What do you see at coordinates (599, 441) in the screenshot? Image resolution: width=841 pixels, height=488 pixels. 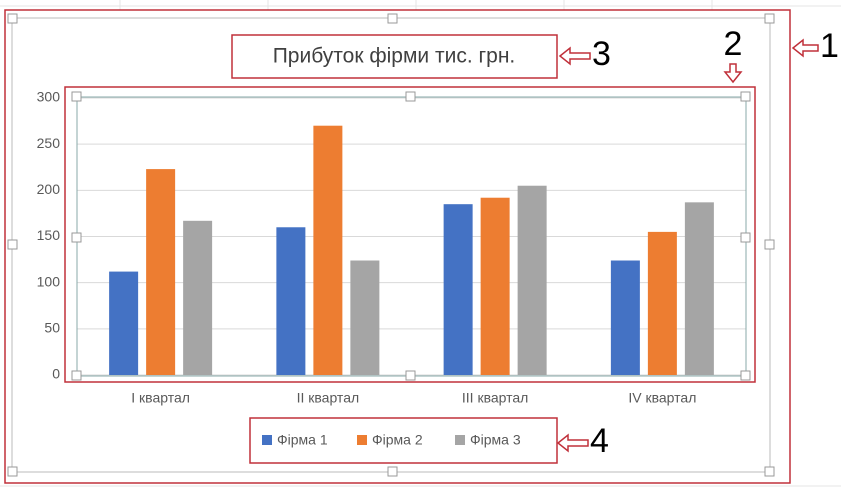 I see `callout-number: 4` at bounding box center [599, 441].